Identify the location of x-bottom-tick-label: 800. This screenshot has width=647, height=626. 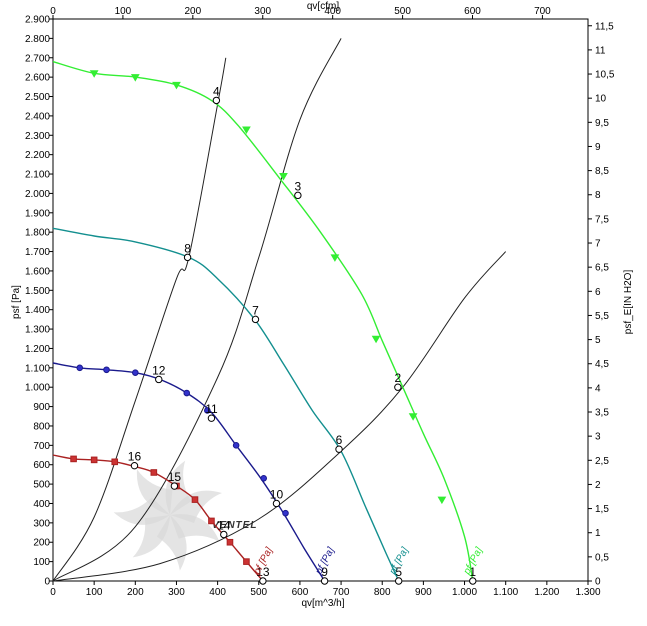
(382, 592).